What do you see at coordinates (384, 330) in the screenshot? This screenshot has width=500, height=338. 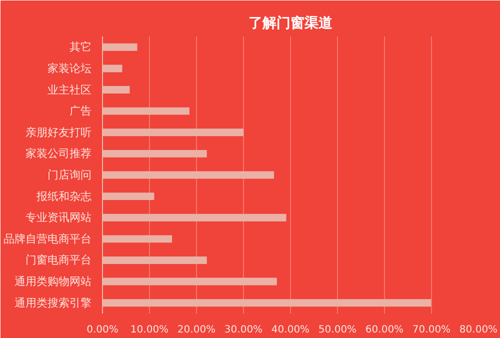 I see `x-tick-label: 60.00%` at bounding box center [384, 330].